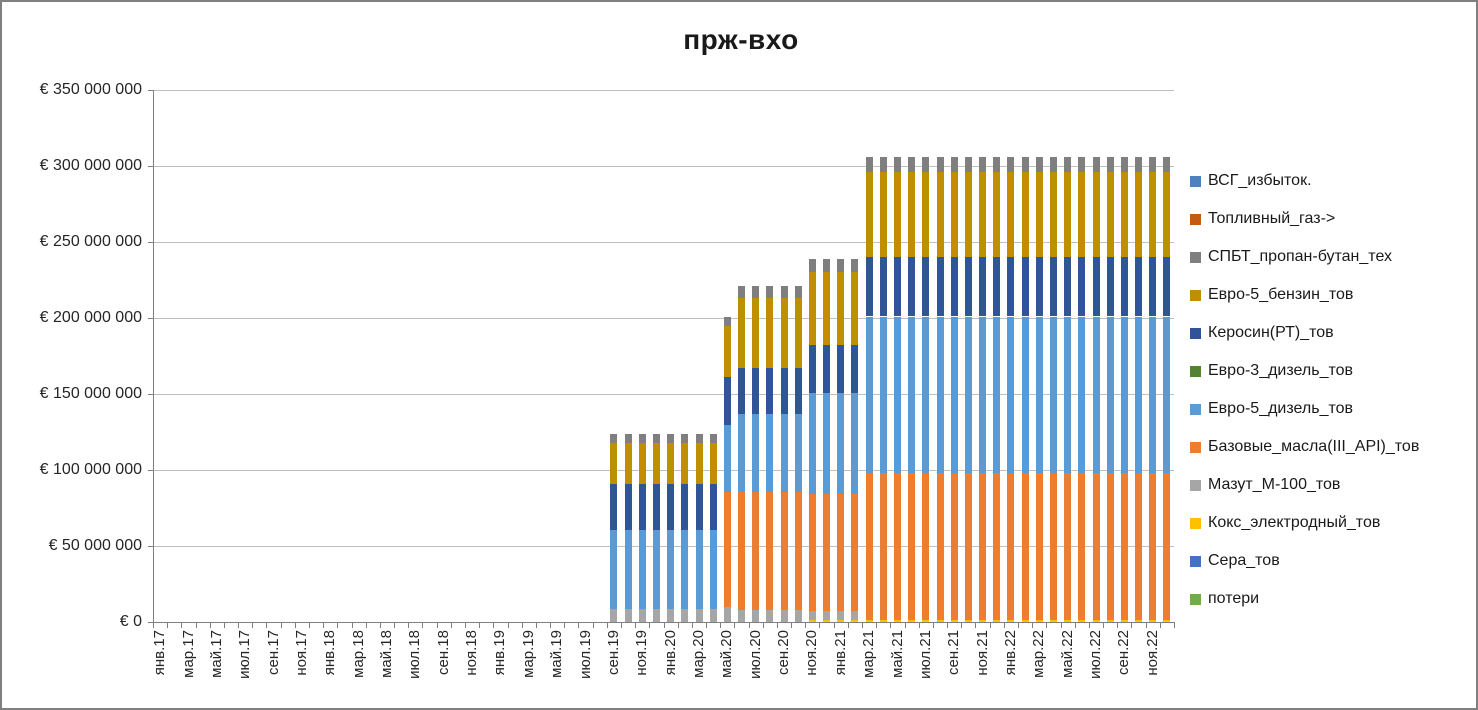  I want to click on y-tick-label: € 200 000 000, so click(90, 317).